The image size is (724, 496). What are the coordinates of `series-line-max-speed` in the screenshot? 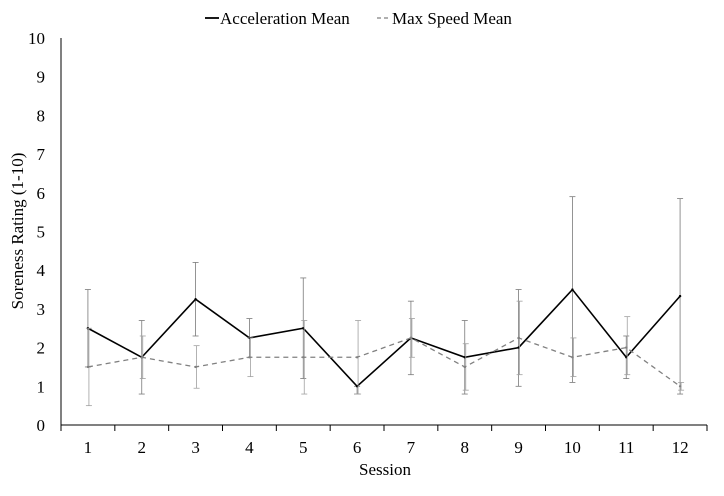 It's located at (384, 362).